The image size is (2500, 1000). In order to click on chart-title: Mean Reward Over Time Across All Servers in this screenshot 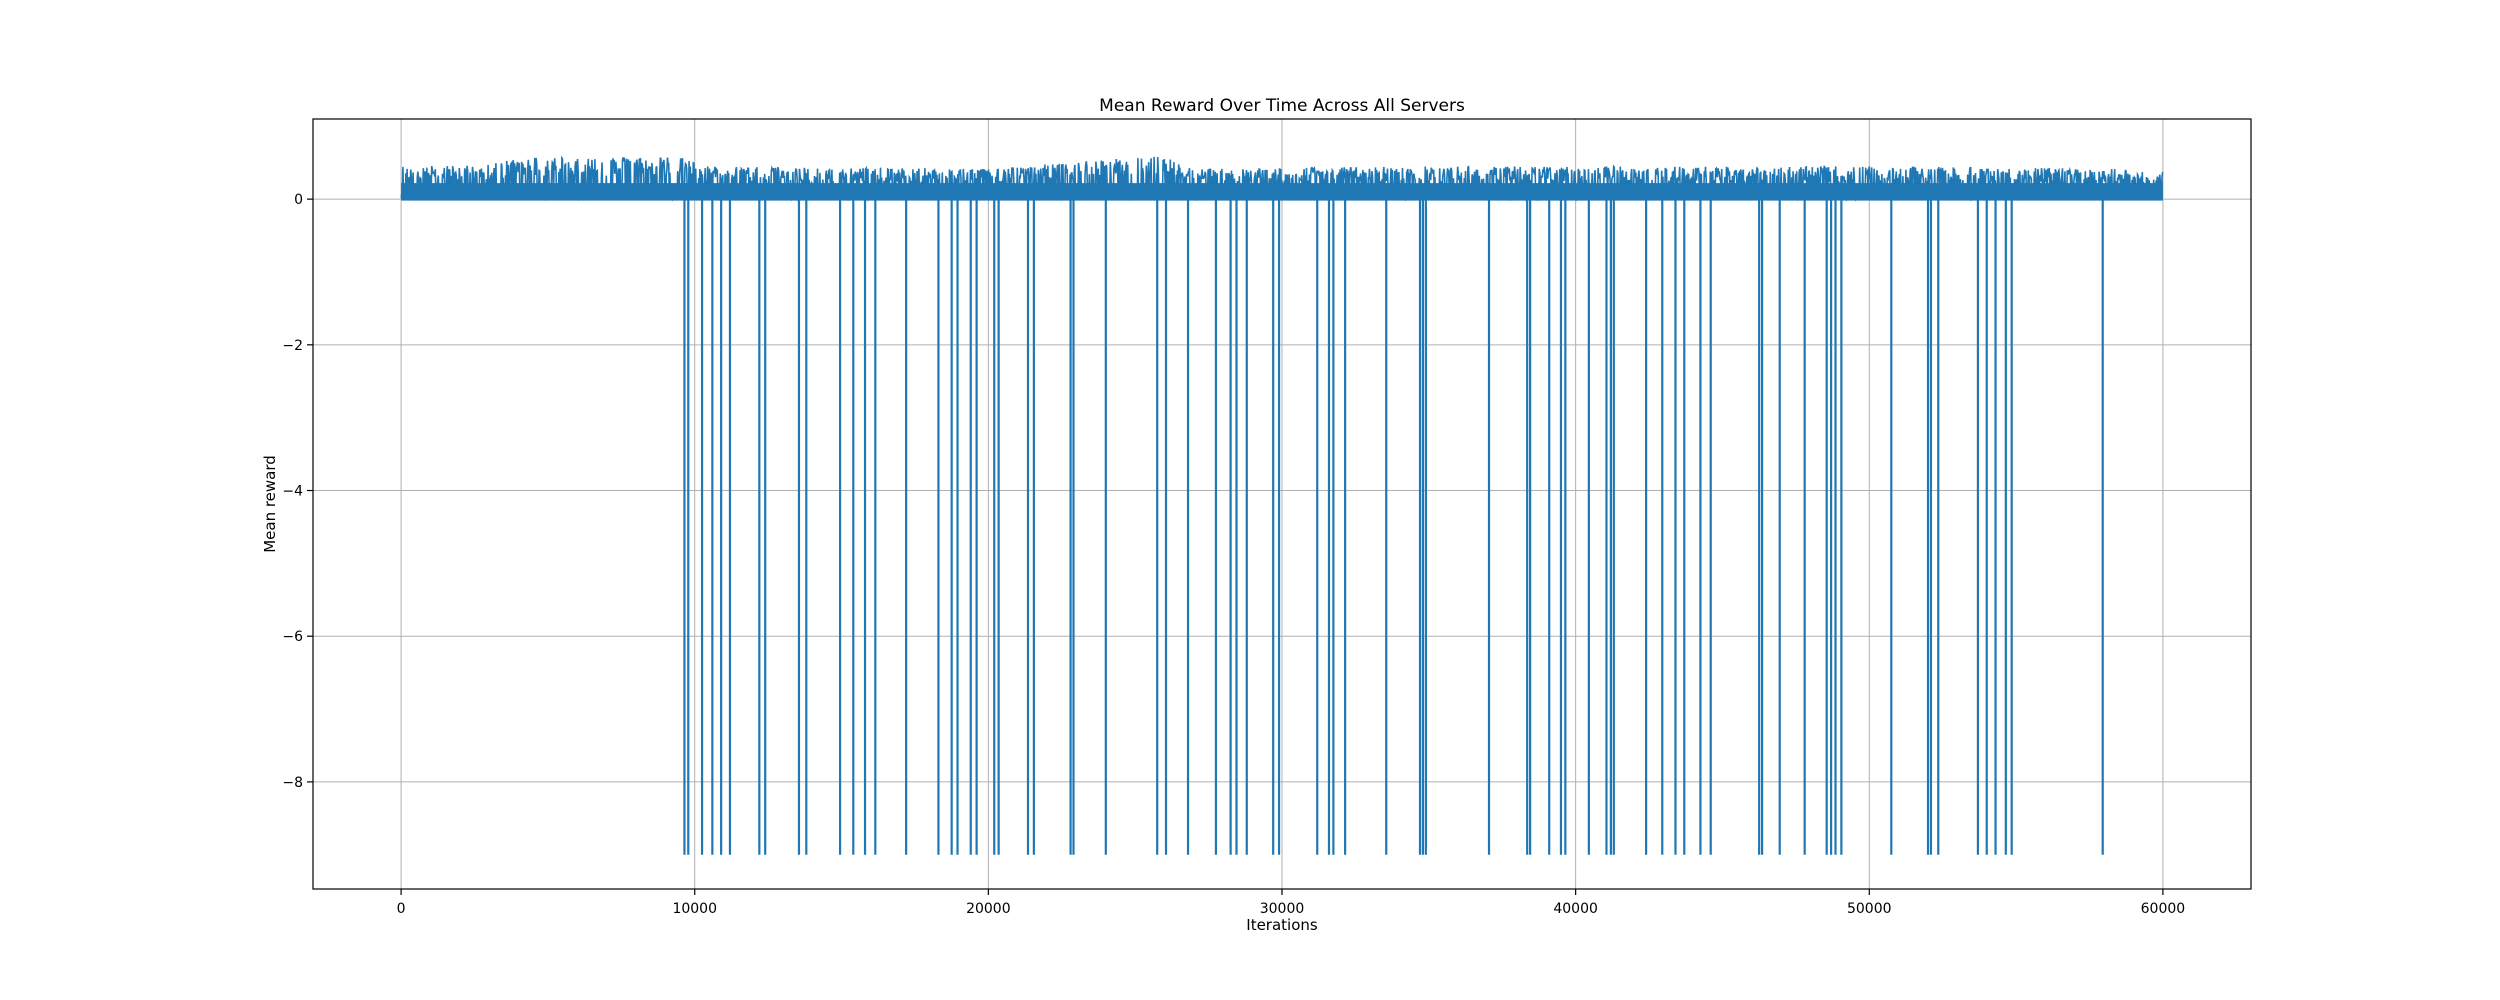, I will do `click(1282, 106)`.